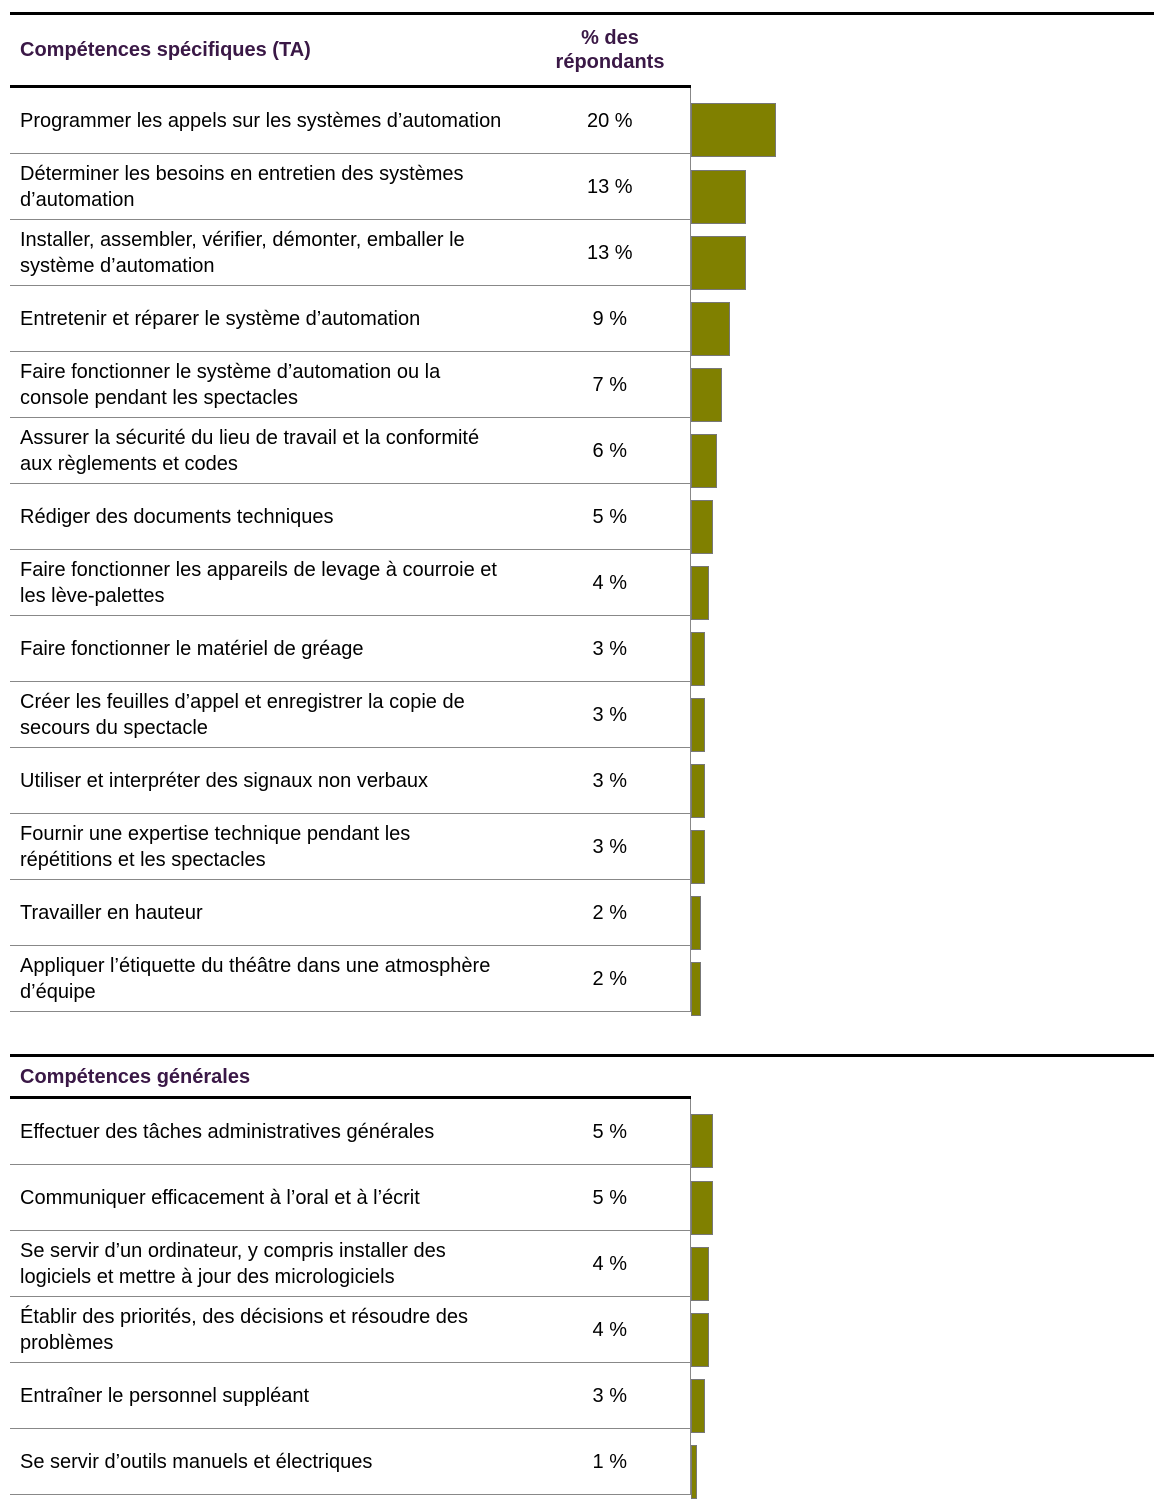  Describe the element at coordinates (610, 1461) in the screenshot. I see `row-value: 1 %` at that location.